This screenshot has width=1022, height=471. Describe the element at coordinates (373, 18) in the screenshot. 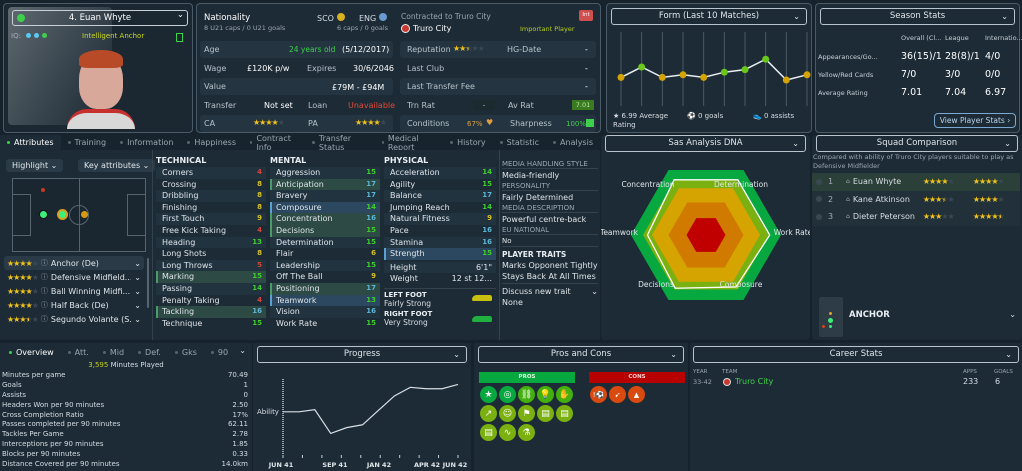

I see `nation-eng: ENG` at that location.